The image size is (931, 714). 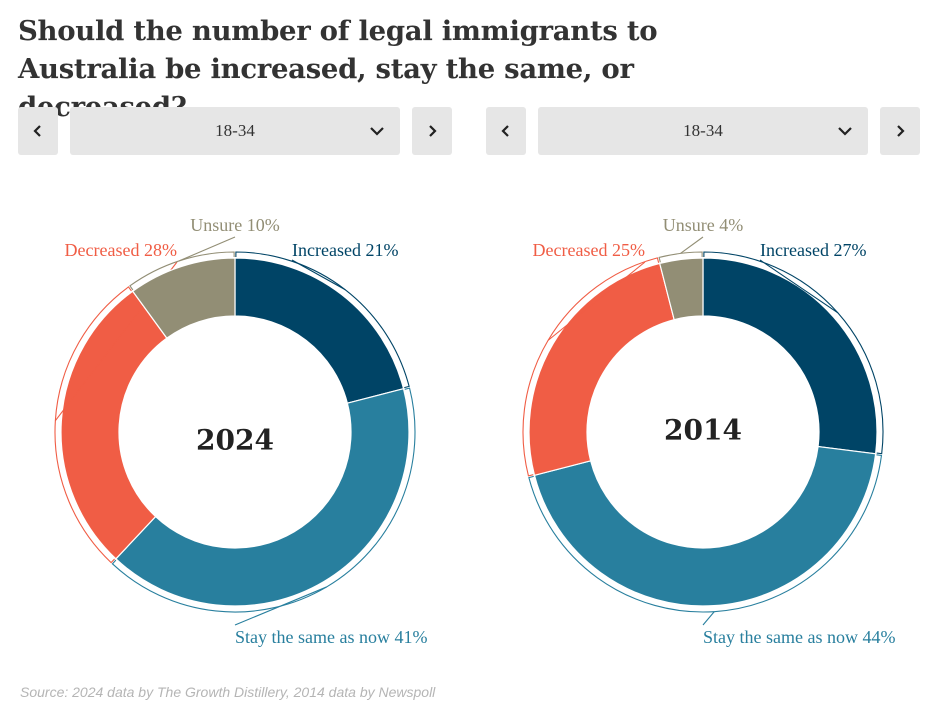 I want to click on prev-button-left, so click(x=38, y=131).